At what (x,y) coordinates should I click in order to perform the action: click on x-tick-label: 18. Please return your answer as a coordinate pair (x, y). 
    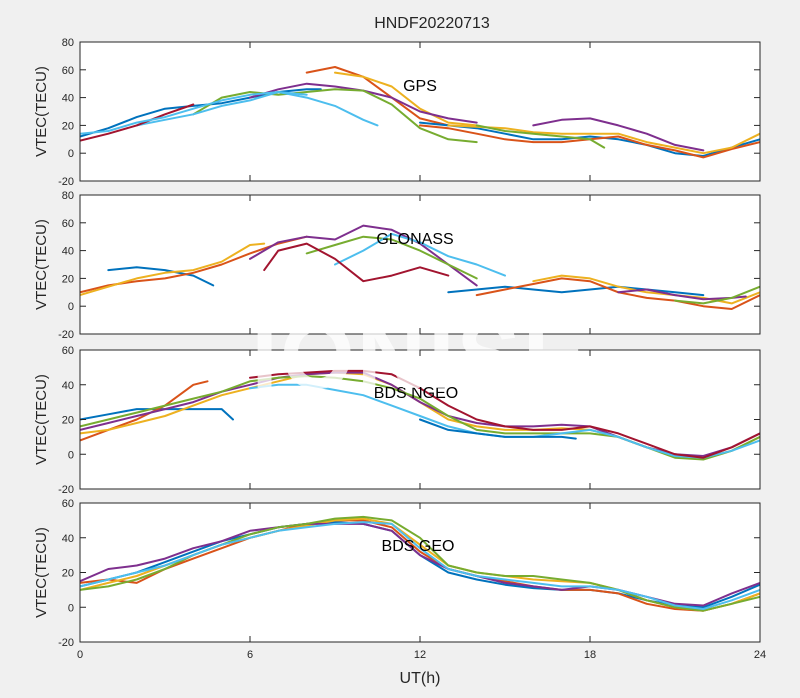
    Looking at the image, I should click on (590, 655).